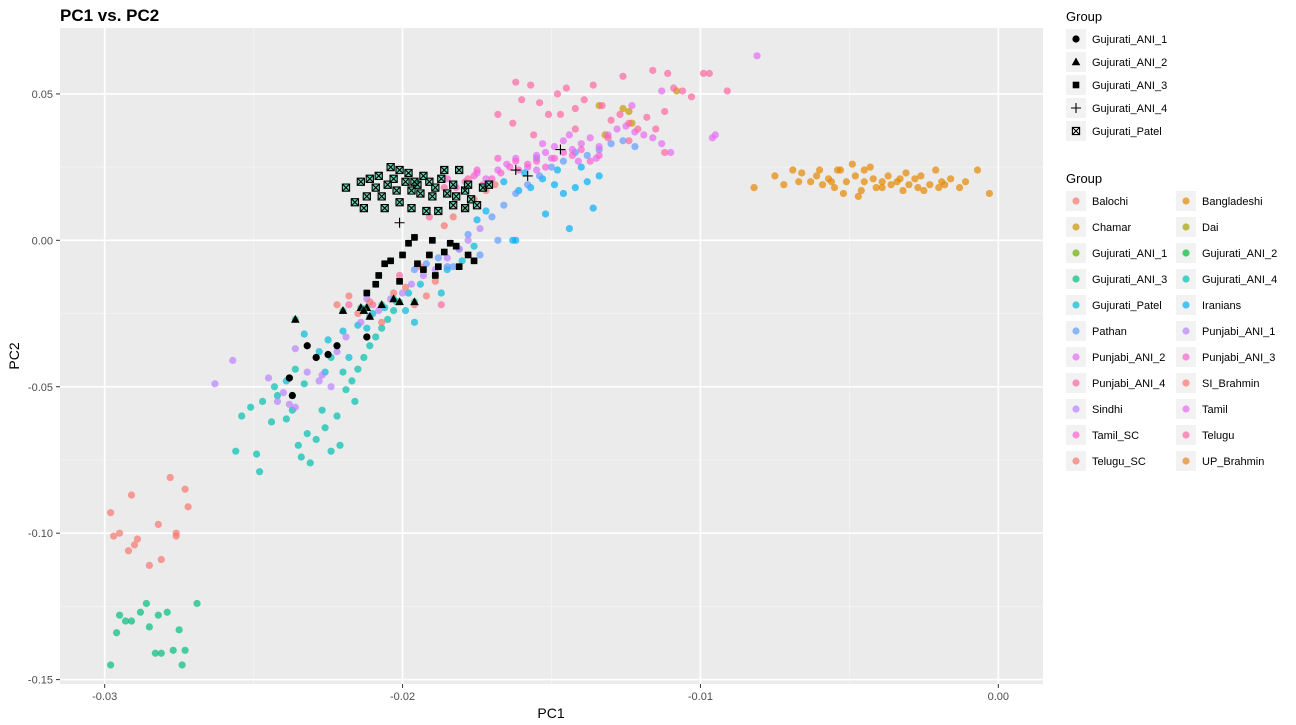  I want to click on x-axis-title: PC1, so click(550, 713).